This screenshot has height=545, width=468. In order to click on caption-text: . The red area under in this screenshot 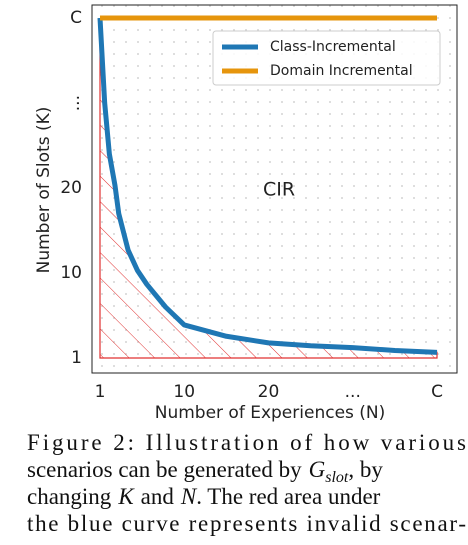, I will do `click(288, 496)`.